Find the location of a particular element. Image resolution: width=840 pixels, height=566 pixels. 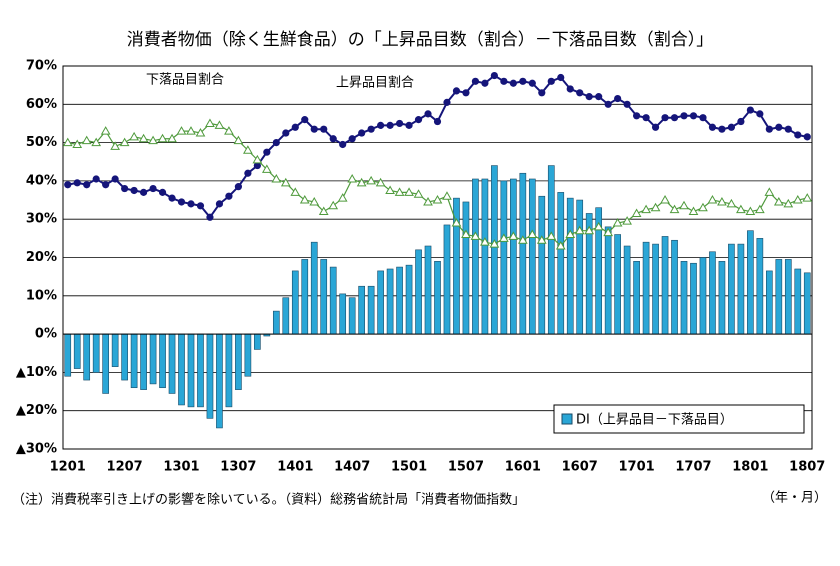

x-tick-label: 1501 is located at coordinates (409, 467).